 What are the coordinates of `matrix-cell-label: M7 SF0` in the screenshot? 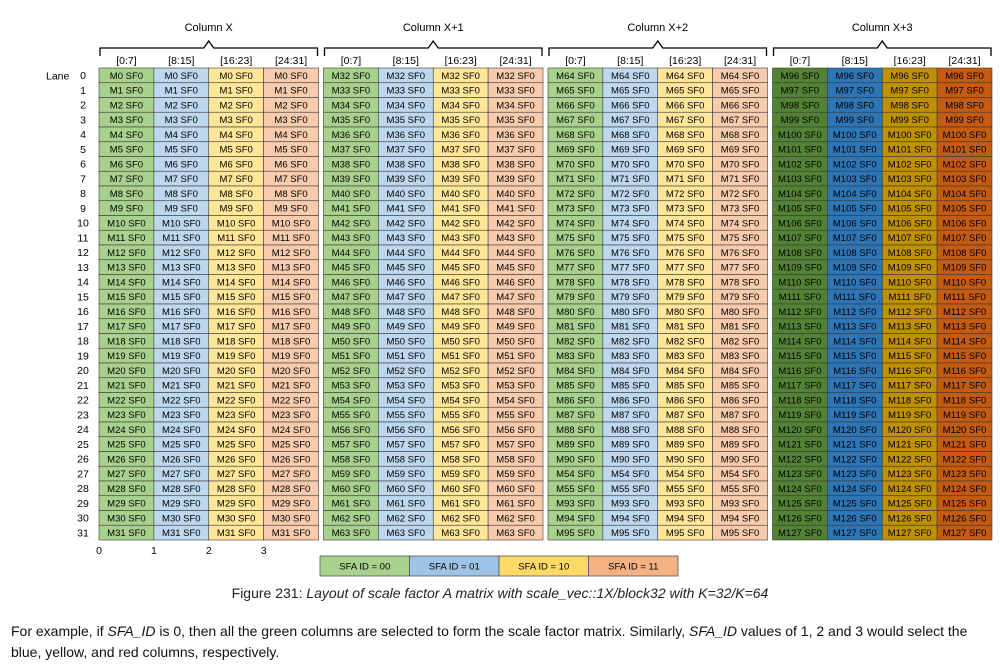 It's located at (181, 179).